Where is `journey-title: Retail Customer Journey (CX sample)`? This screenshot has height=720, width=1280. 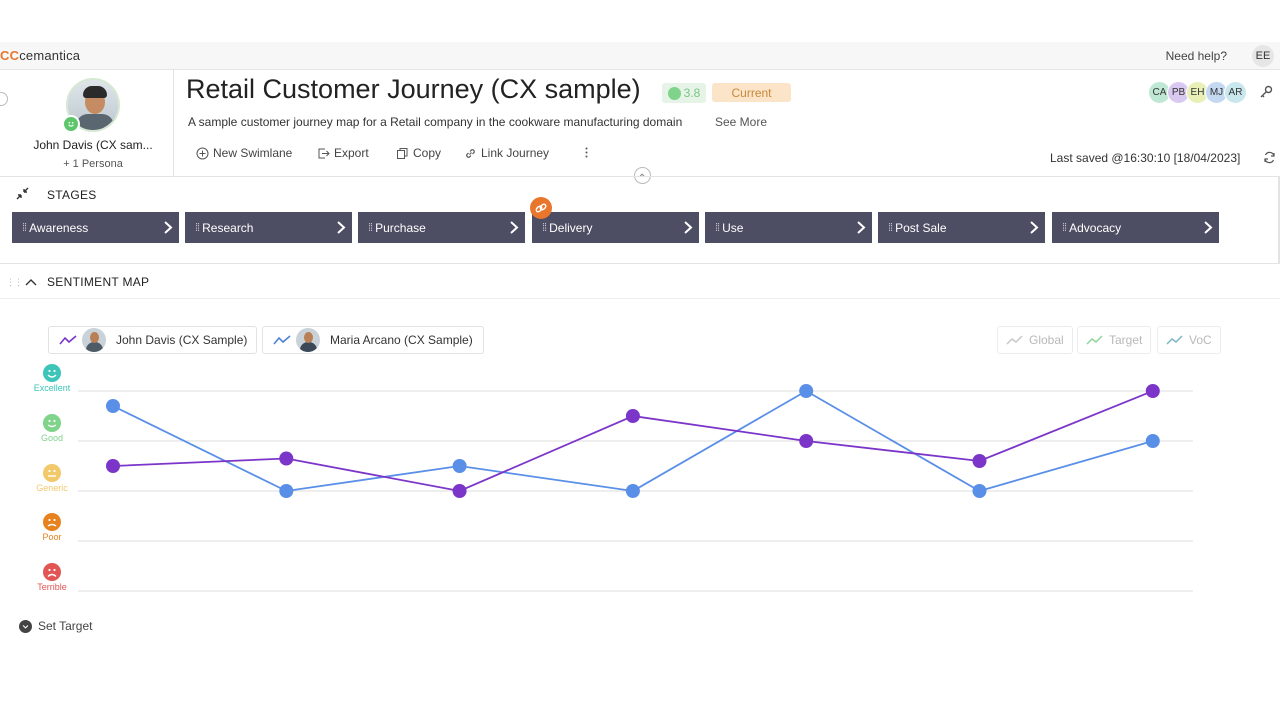
journey-title: Retail Customer Journey (CX sample) is located at coordinates (413, 89).